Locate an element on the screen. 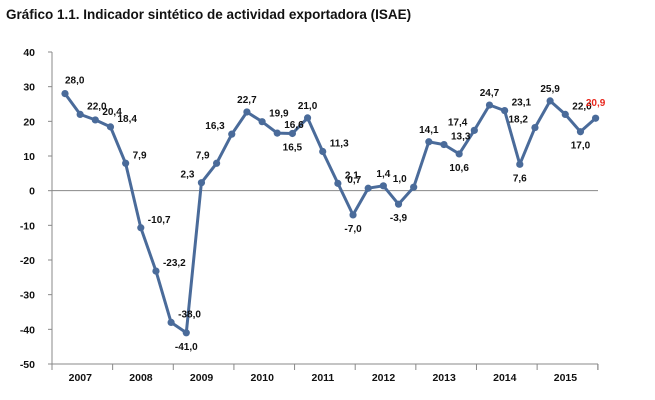  y-tick-label: -20 is located at coordinates (27, 261).